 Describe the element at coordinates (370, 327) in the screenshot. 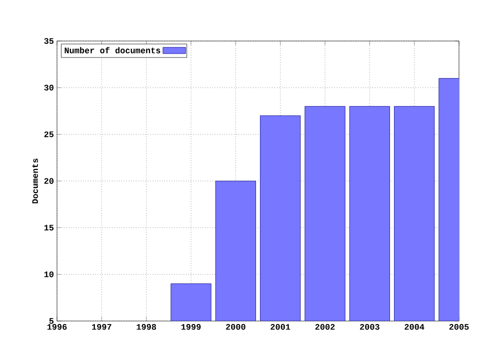

I see `x-tick-label: 2003` at that location.